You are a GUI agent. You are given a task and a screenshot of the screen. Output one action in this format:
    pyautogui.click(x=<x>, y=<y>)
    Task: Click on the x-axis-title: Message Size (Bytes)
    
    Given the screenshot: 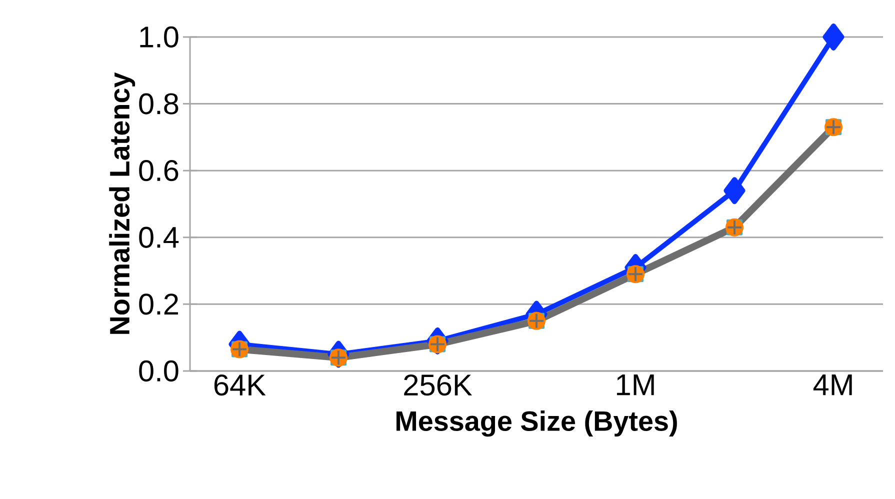 What is the action you would take?
    pyautogui.click(x=536, y=423)
    